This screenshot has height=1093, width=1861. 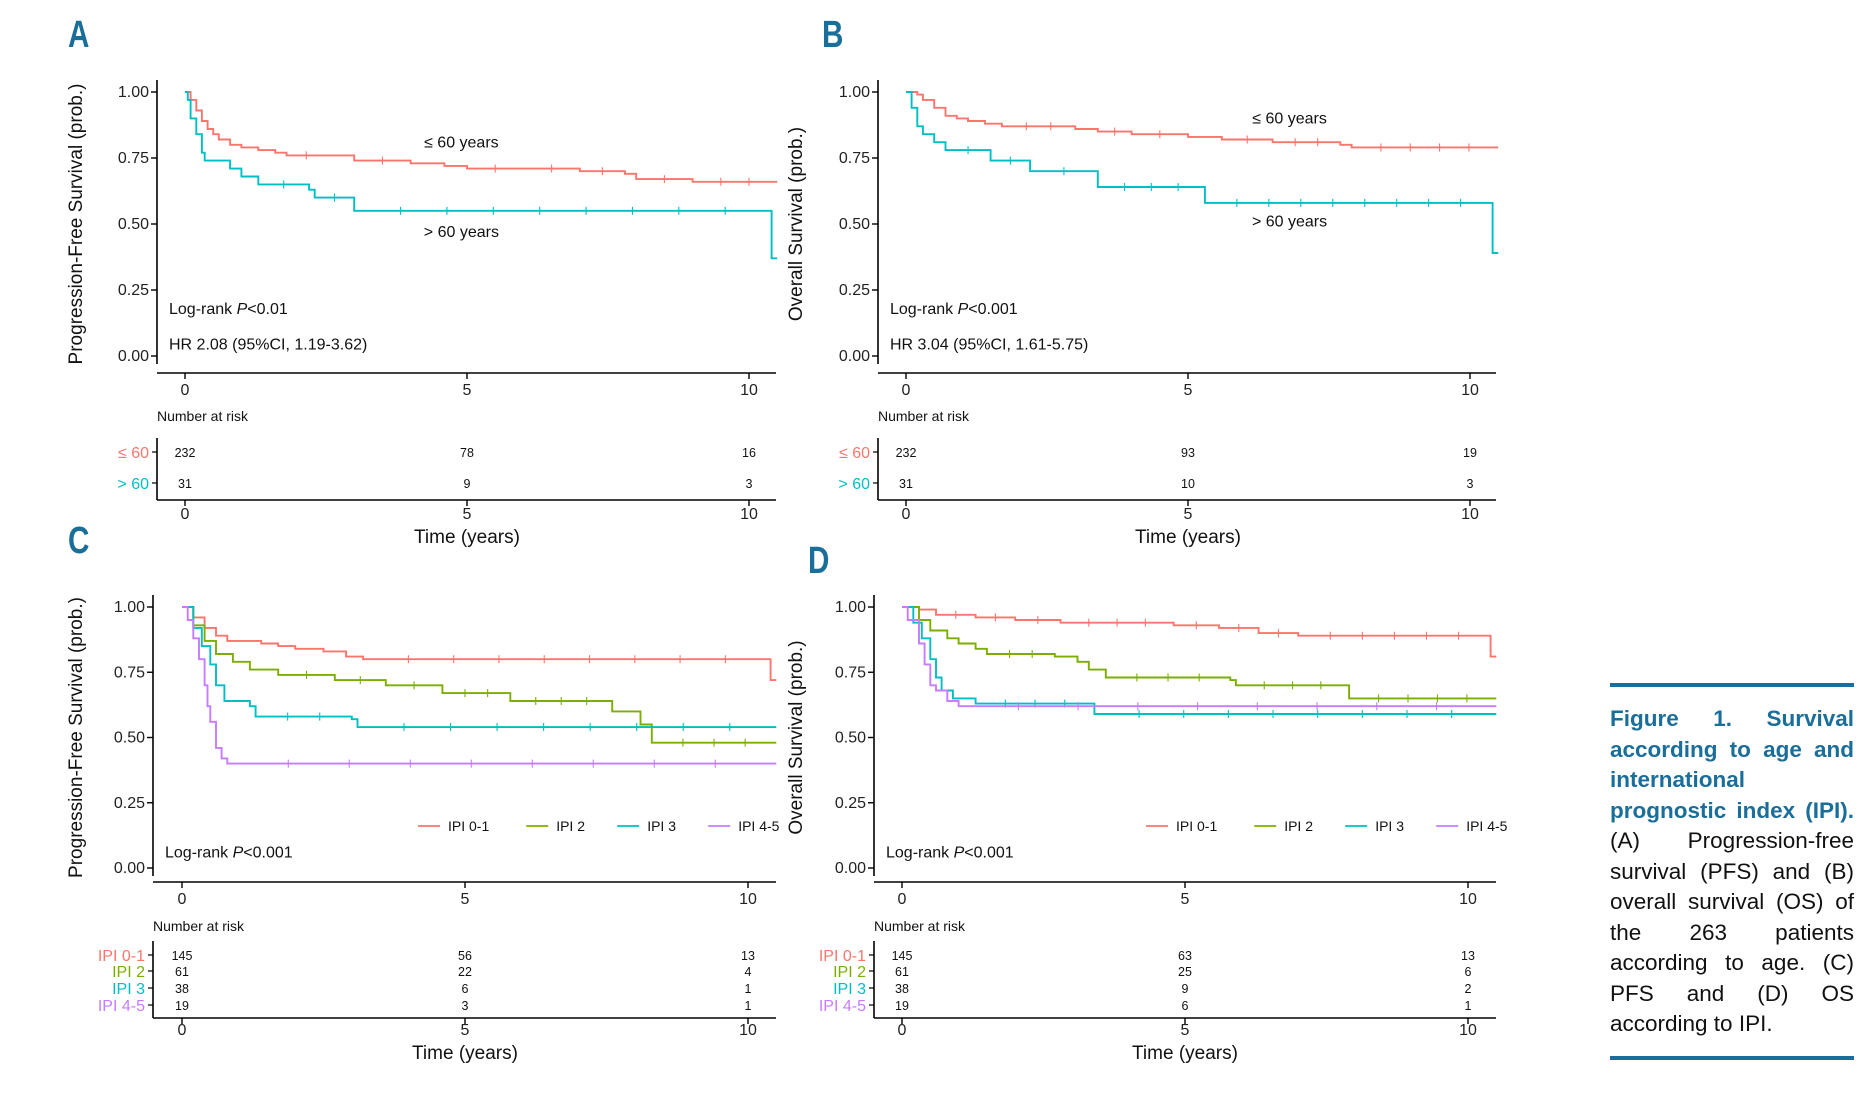 I want to click on risk-x-tick-label: 10, so click(x=749, y=514).